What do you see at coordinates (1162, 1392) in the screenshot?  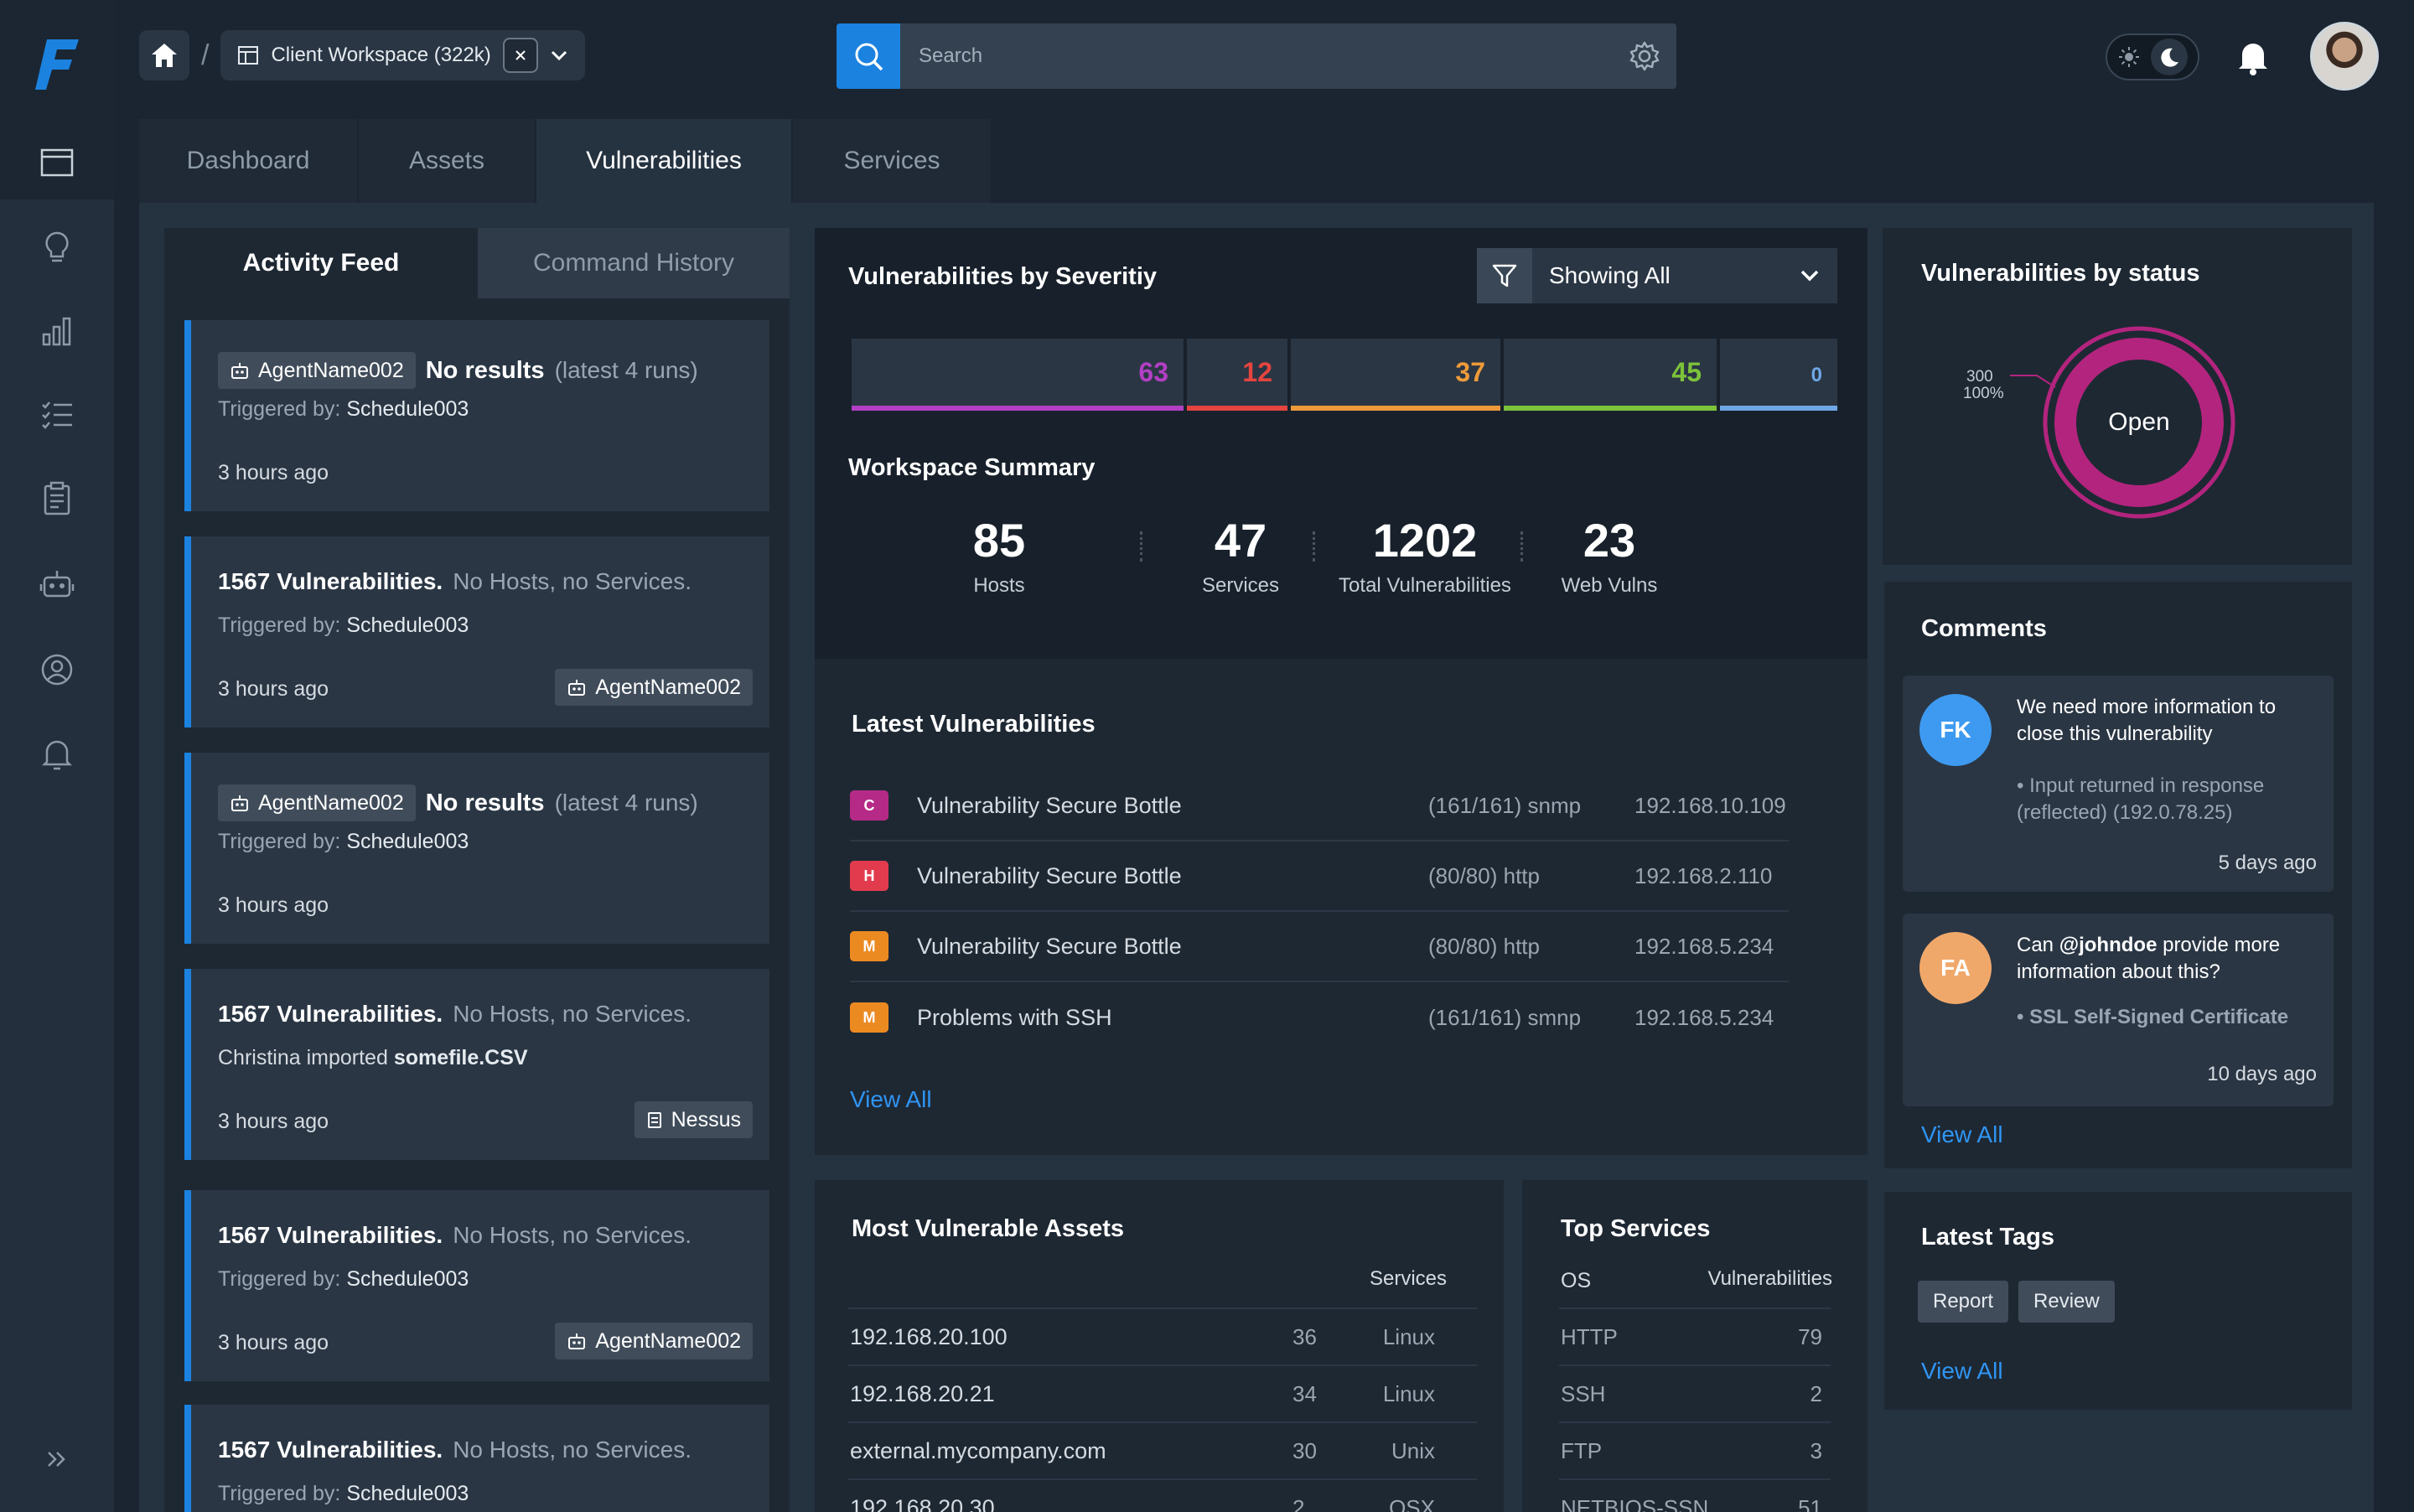 I see `asset-row: 192.168.20.21 34 Linux` at bounding box center [1162, 1392].